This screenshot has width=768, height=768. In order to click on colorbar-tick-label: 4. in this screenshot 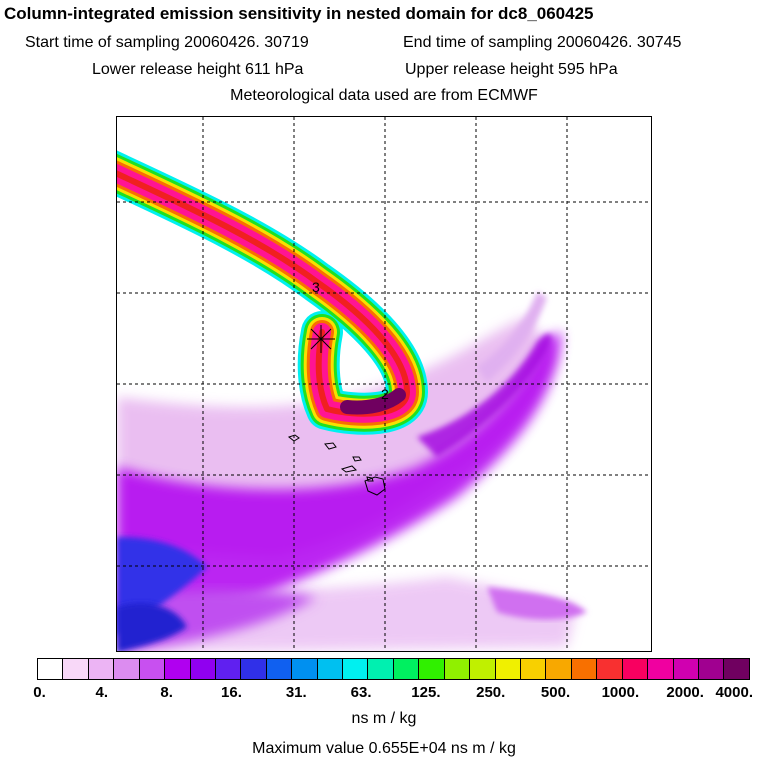, I will do `click(102, 692)`.